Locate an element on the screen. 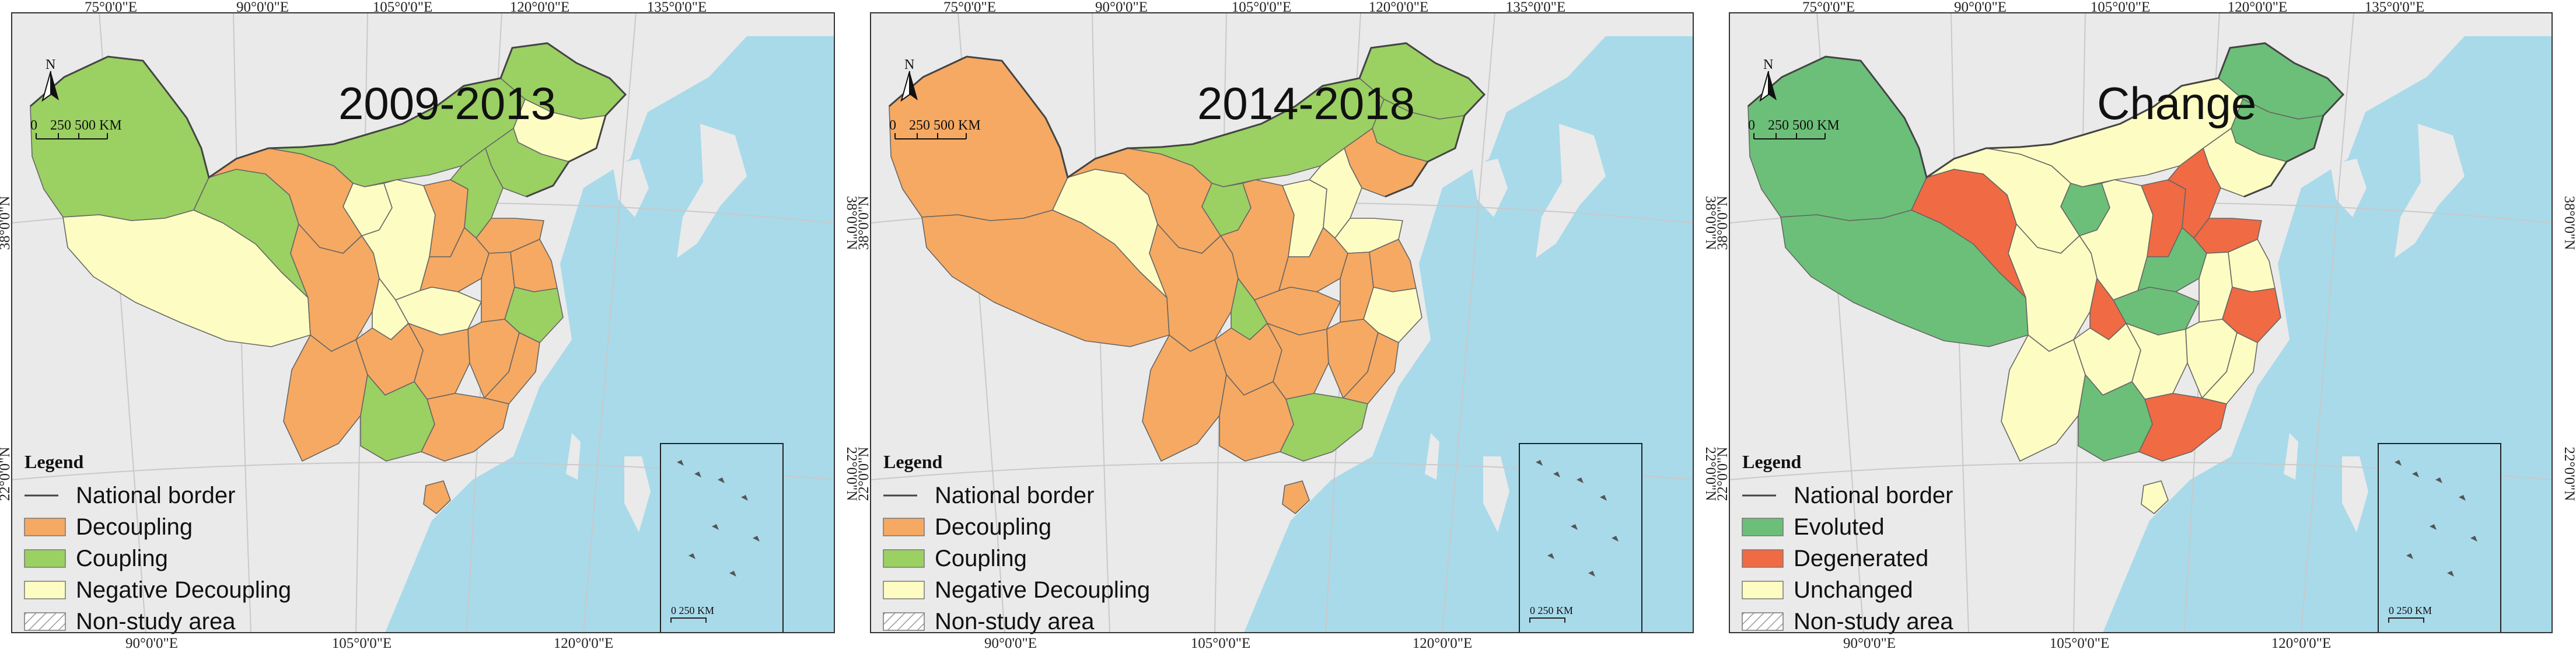 Image resolution: width=2576 pixels, height=670 pixels. legend-hatch-swatch is located at coordinates (45, 621).